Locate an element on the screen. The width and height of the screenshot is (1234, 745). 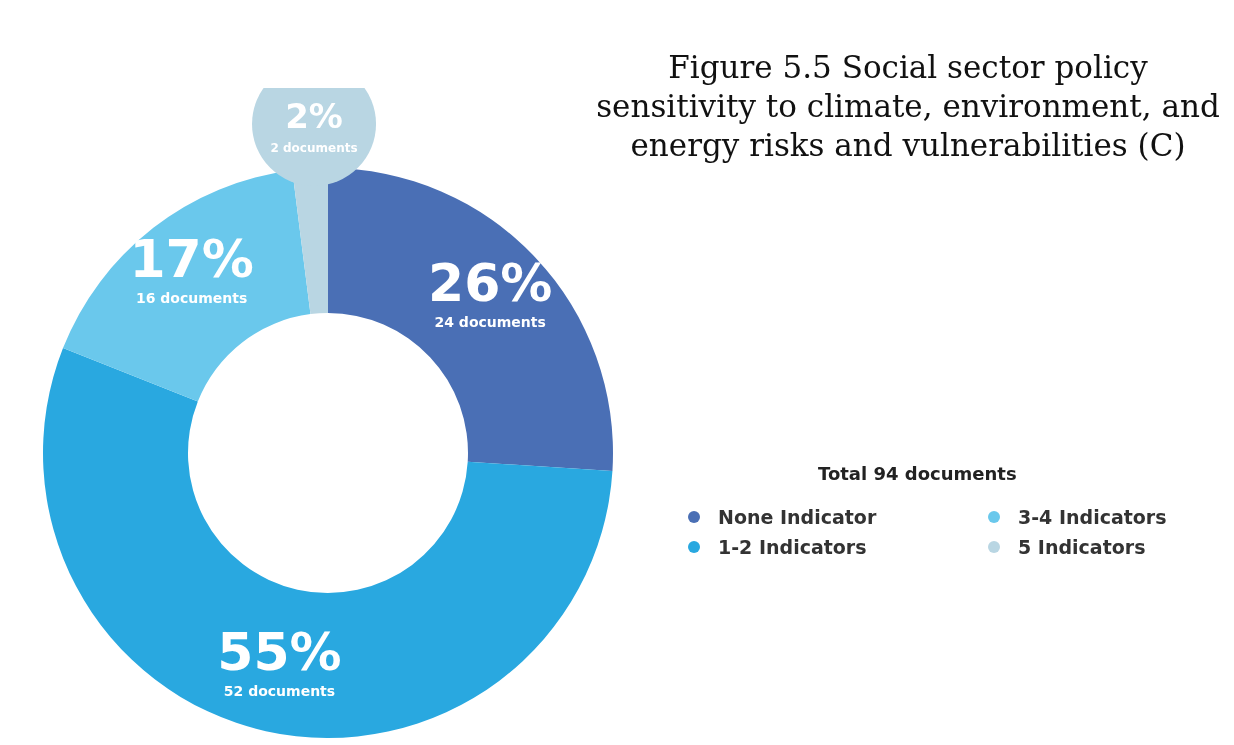
legend-label: None Indicator is located at coordinates (797, 517).